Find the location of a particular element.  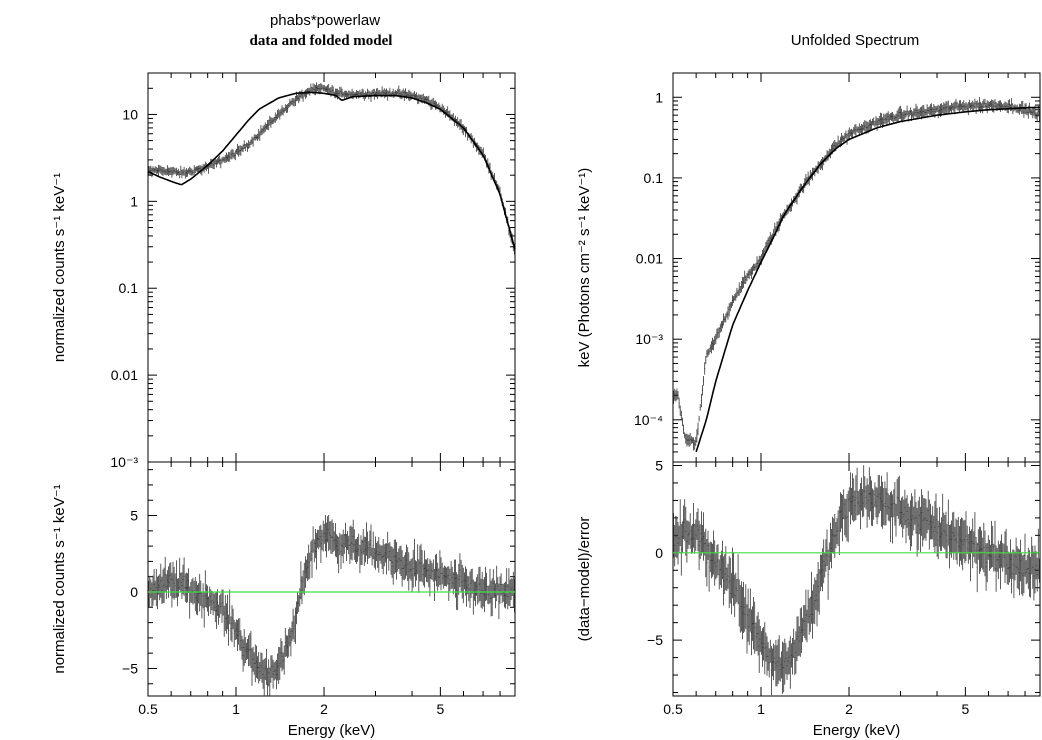

y-axis-label: keV (Photons cm⁻² s⁻¹ keV⁻¹) is located at coordinates (584, 268).